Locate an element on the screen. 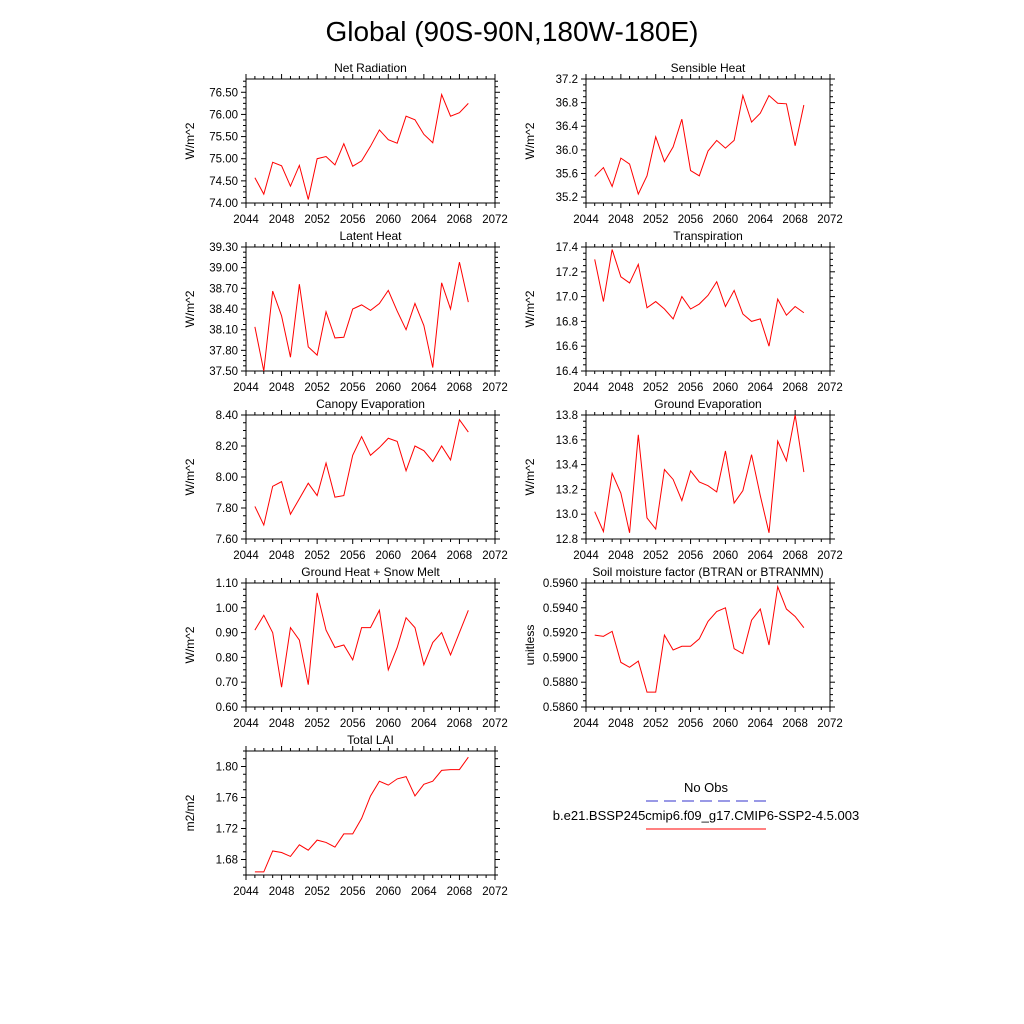  y-tick-label: 74.50 is located at coordinates (223, 182).